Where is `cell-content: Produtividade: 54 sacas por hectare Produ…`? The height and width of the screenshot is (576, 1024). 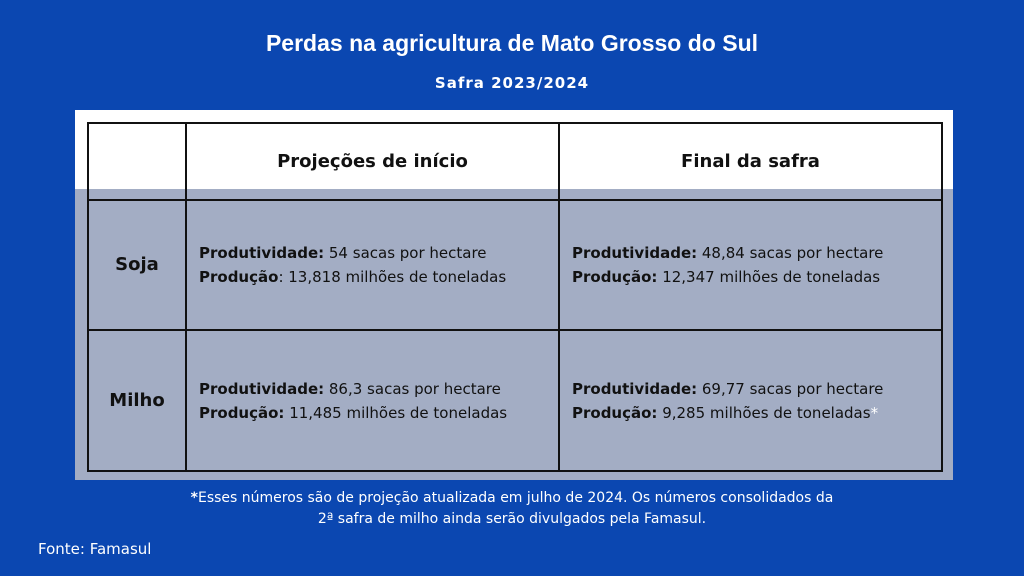 cell-content: Produtividade: 54 sacas por hectare Produ… is located at coordinates (352, 265).